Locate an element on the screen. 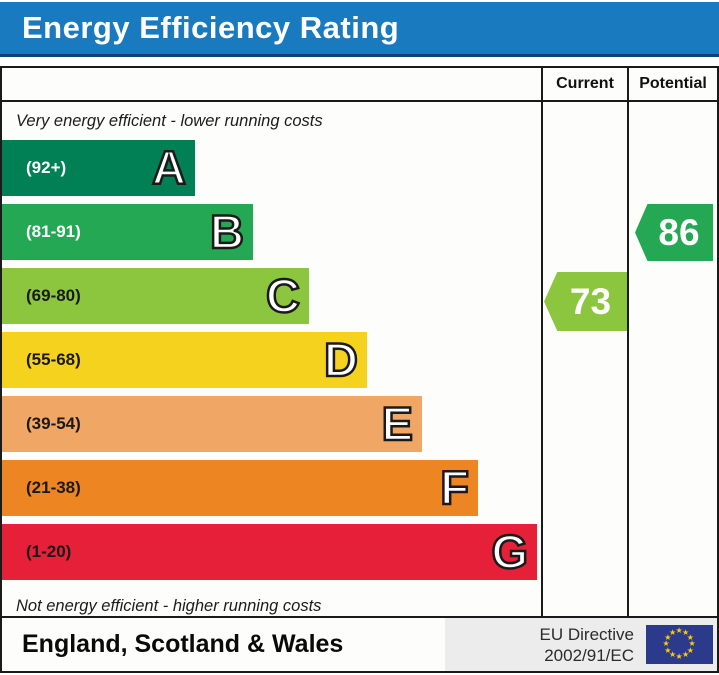 The height and width of the screenshot is (675, 719). band-e-range-label: (39-54) is located at coordinates (53, 423).